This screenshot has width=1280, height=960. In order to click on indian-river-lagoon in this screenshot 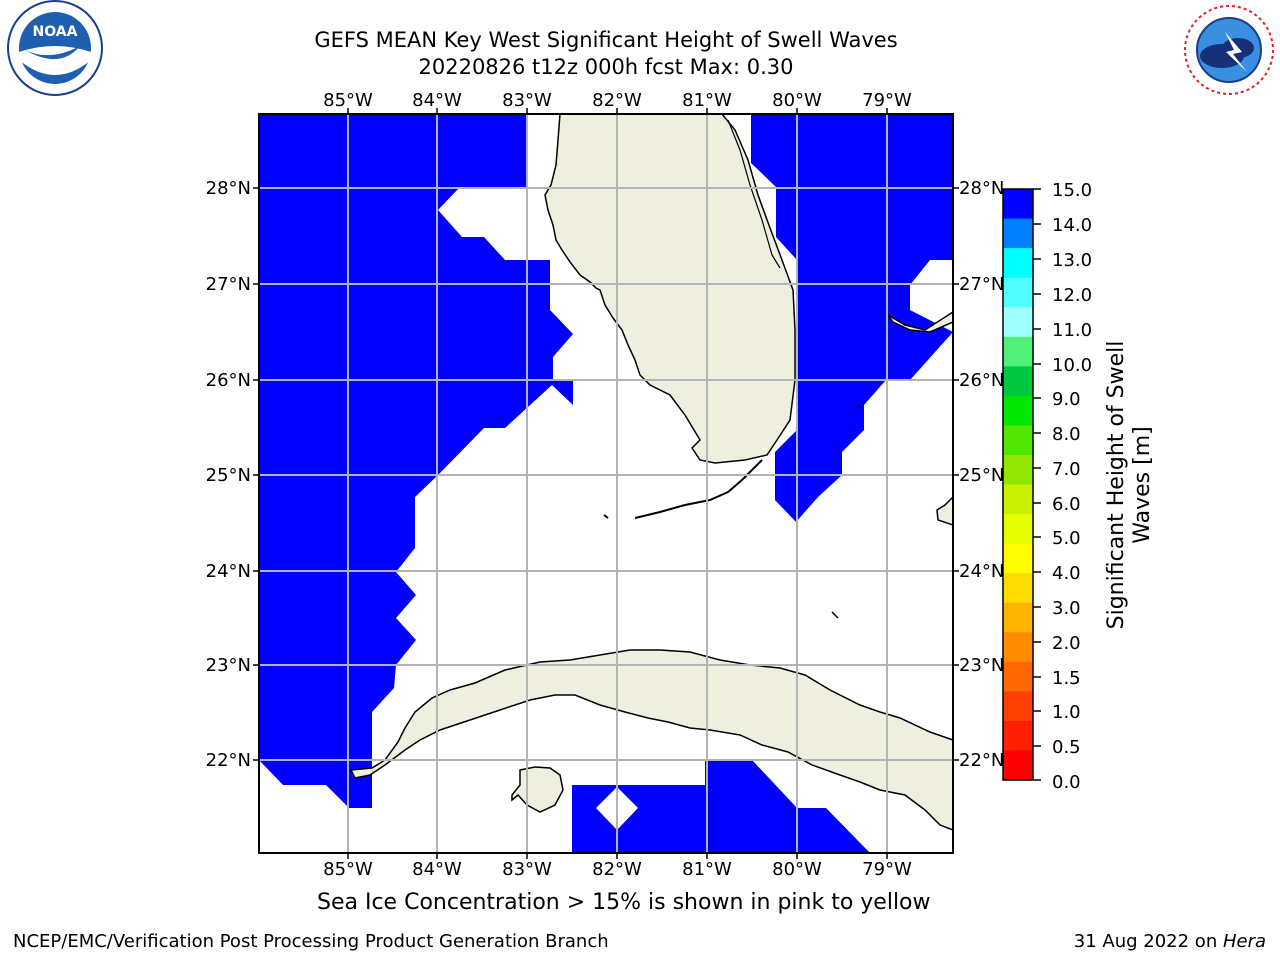, I will do `click(754, 194)`.